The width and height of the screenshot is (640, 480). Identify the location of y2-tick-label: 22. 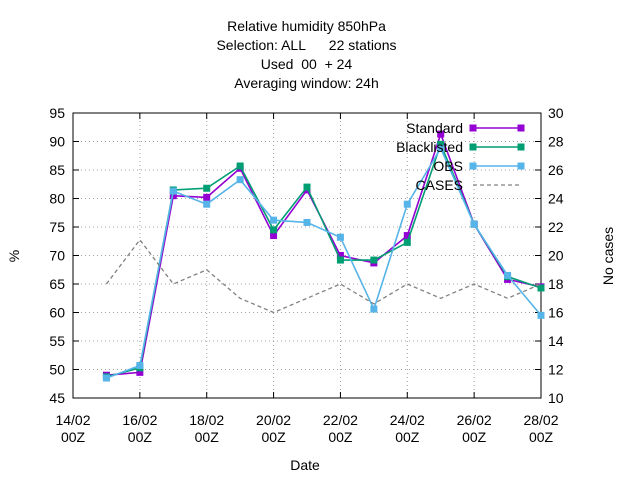
(556, 227).